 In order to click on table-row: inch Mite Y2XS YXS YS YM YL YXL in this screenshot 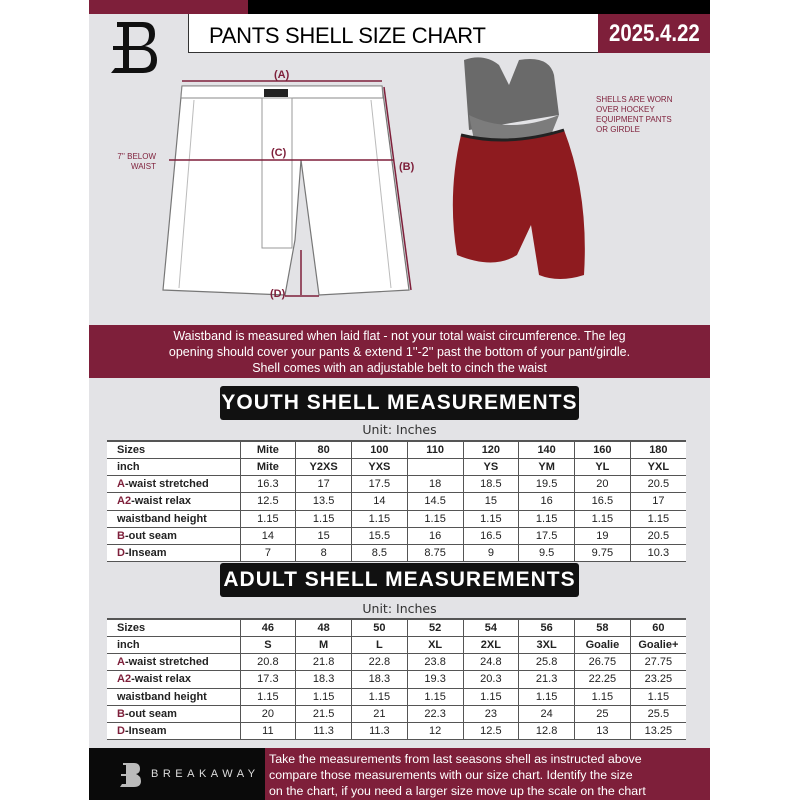, I will do `click(396, 467)`.